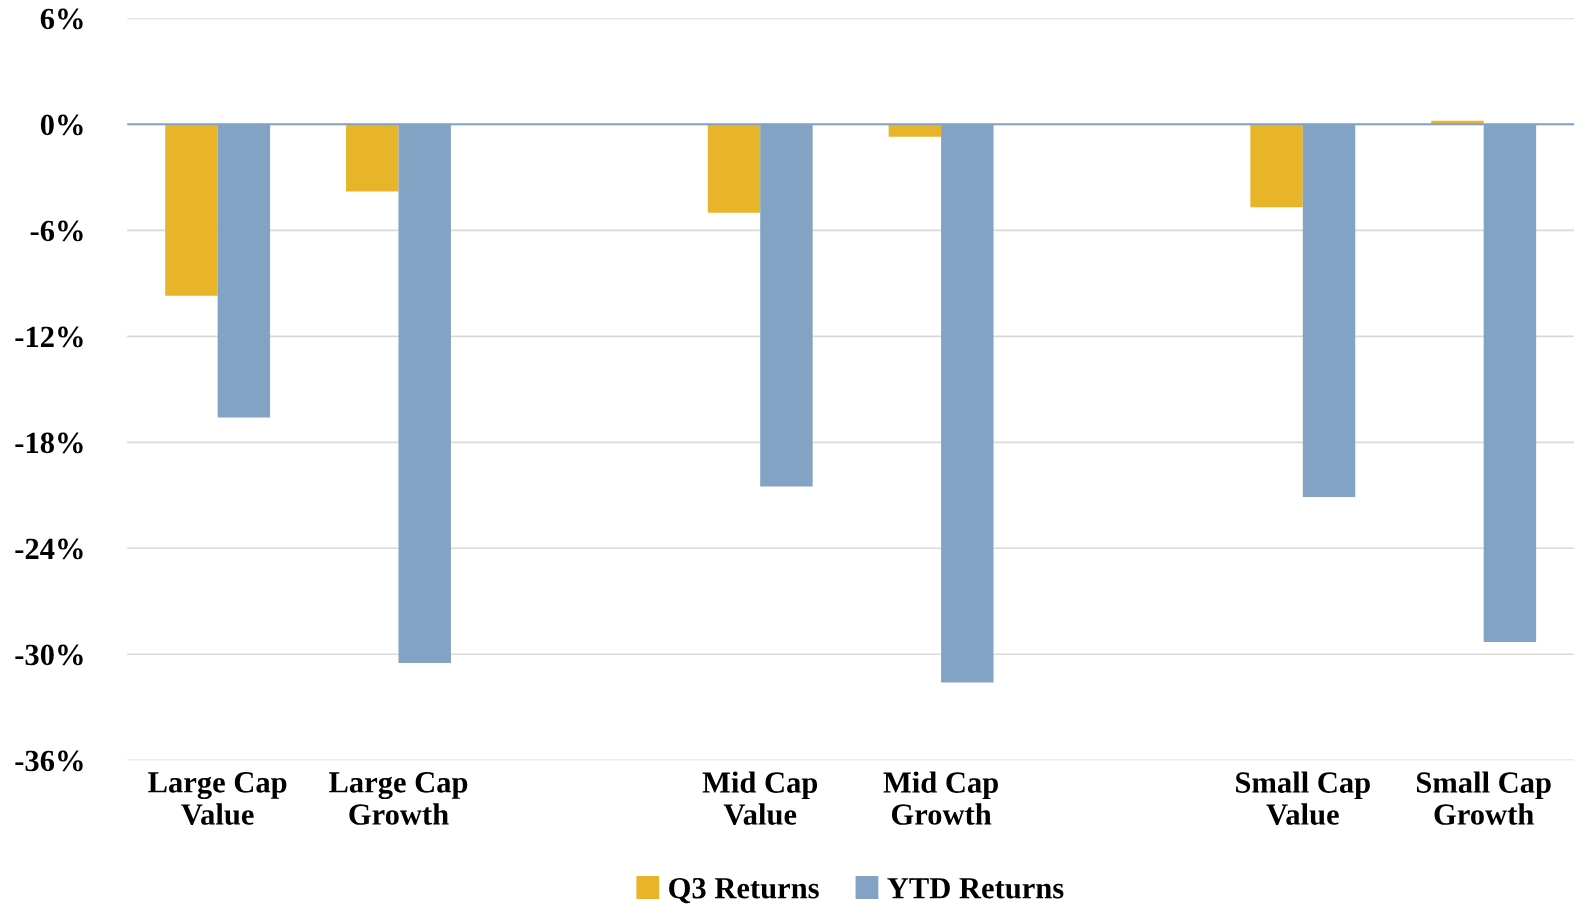 Image resolution: width=1590 pixels, height=916 pixels. Describe the element at coordinates (49, 655) in the screenshot. I see `y-tick-label: -30%` at that location.